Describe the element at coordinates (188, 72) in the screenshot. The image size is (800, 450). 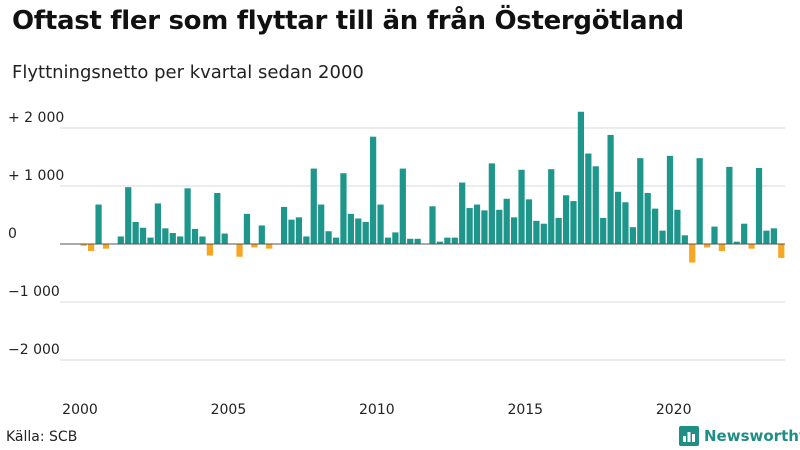
I see `chart-subtitle: Flyttningsnetto per kvartal sedan 2000` at that location.